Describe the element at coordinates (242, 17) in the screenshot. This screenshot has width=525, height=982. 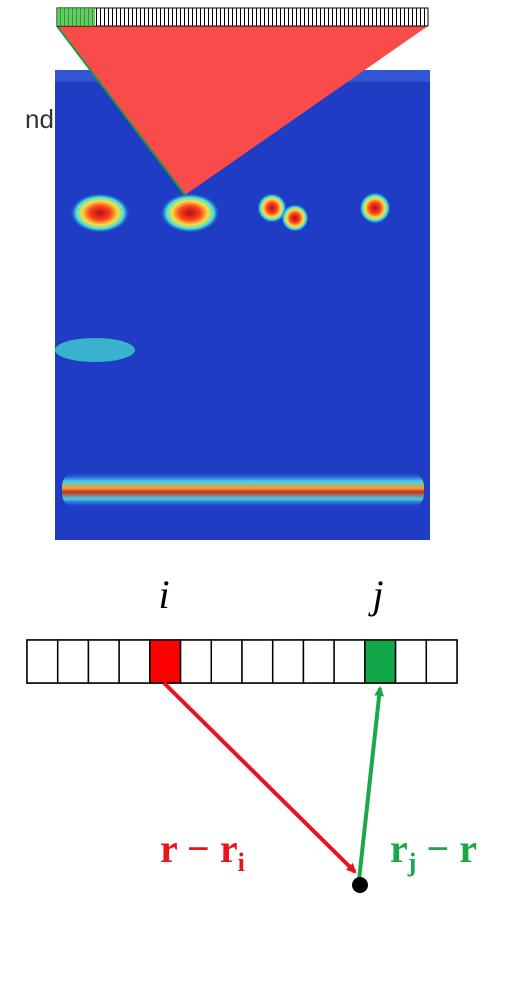
I see `transducer-array` at that location.